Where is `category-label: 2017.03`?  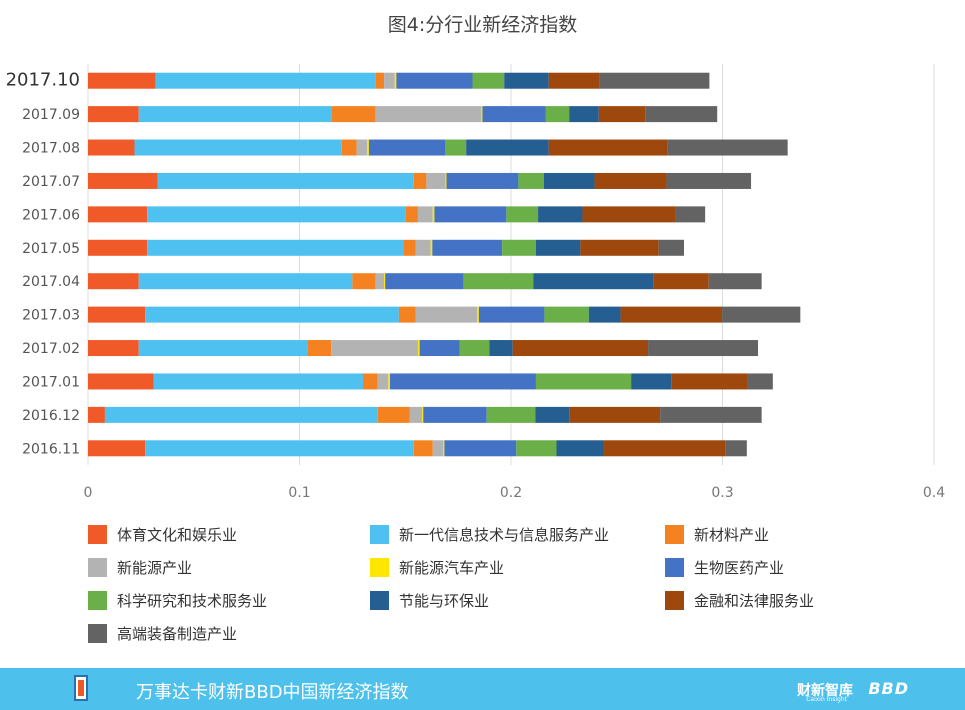
category-label: 2017.03 is located at coordinates (51, 316).